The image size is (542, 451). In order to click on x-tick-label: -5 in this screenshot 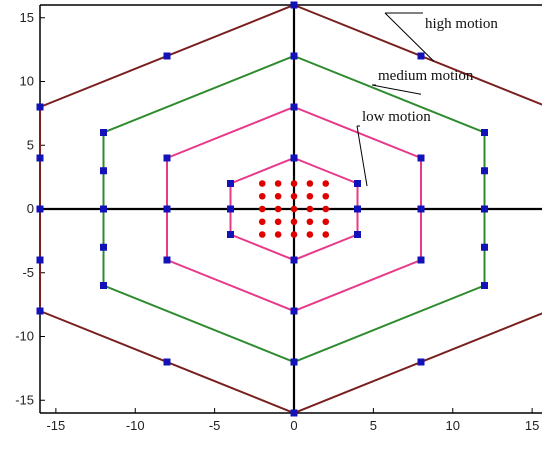, I will do `click(215, 425)`.